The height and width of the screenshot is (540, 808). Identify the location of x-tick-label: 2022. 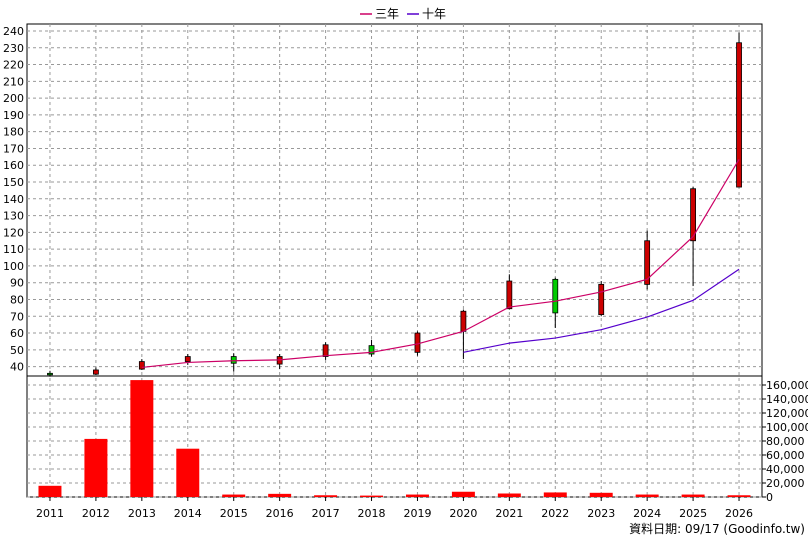
(555, 513).